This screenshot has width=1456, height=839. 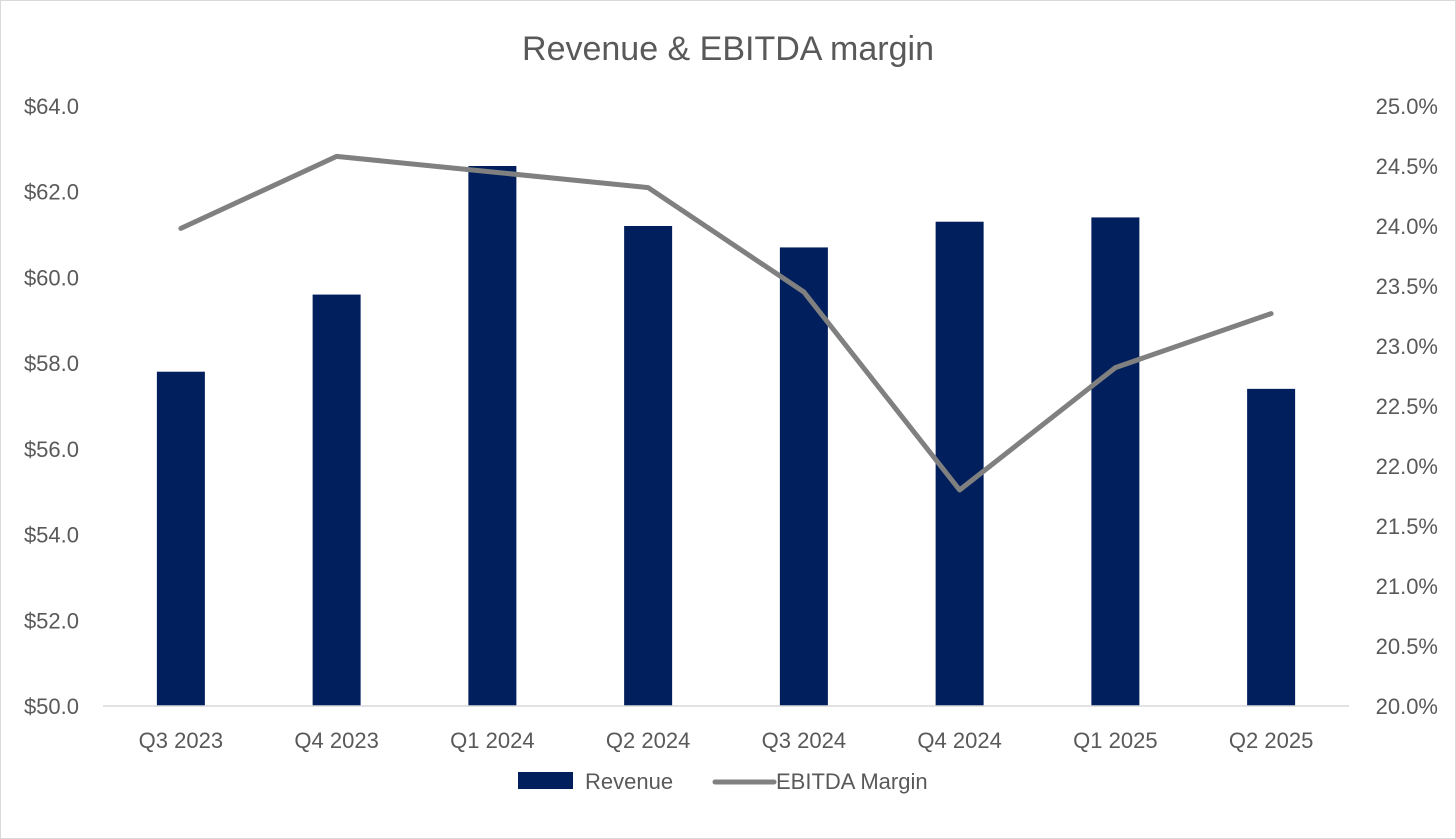 I want to click on left-tick-label: $60.0, so click(x=51, y=277).